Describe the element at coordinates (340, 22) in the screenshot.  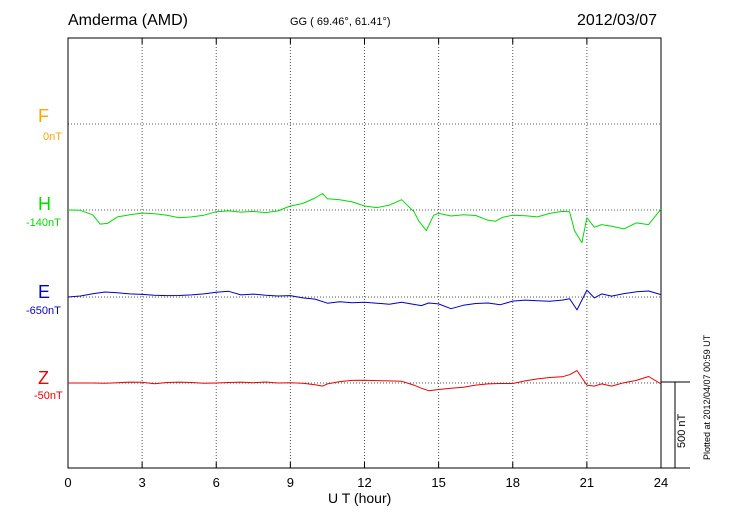
I see `station-coordinates: GG ( 69.46°, 61.41°)` at that location.